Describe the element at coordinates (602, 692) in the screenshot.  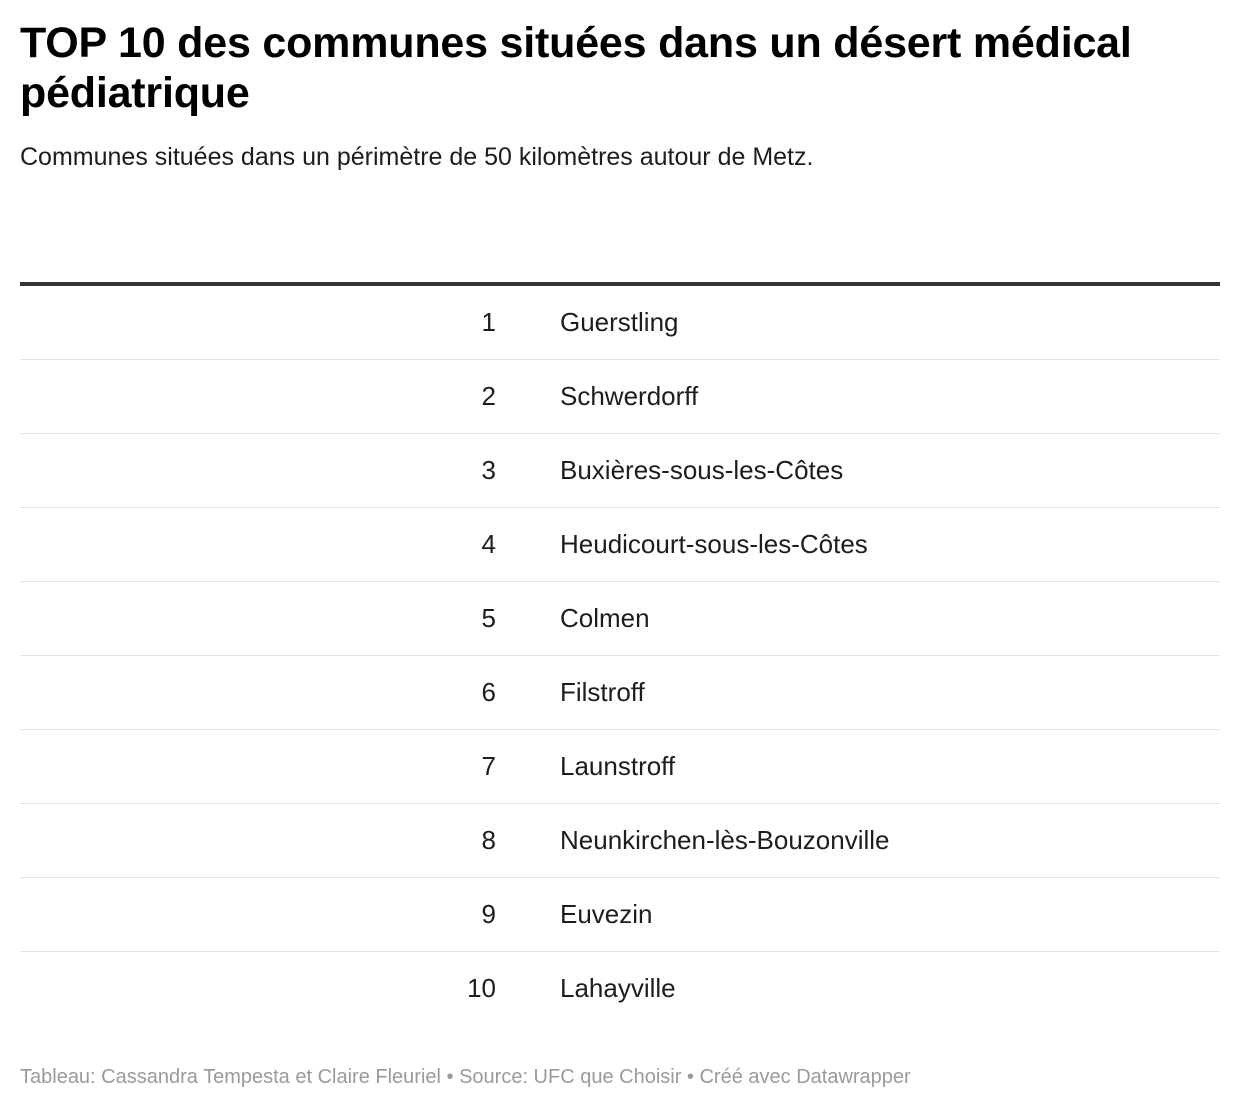
I see `commune-cell: Filstroff` at that location.